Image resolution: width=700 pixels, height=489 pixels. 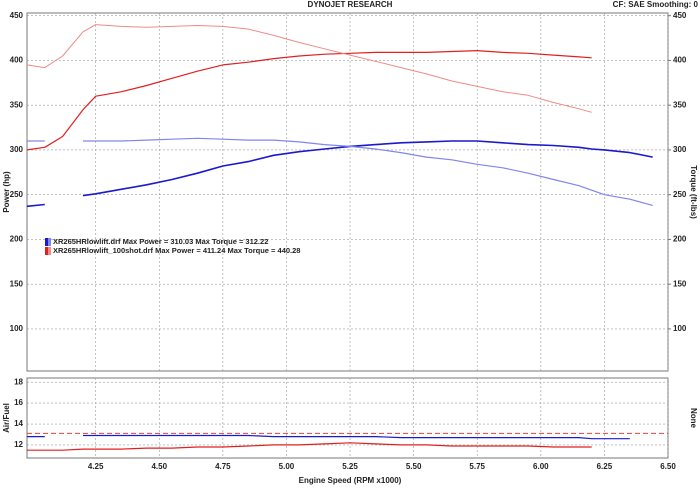 I want to click on y-tick-label: 250, so click(x=17, y=194).